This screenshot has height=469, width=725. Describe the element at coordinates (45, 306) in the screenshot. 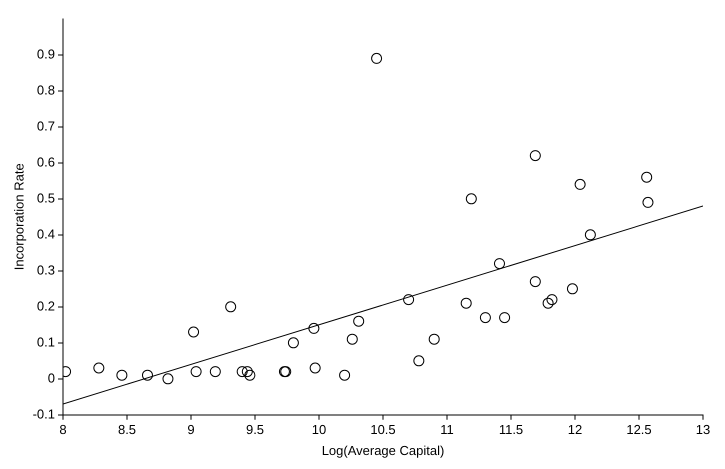

I see `y-tick-label: 0.2` at that location.